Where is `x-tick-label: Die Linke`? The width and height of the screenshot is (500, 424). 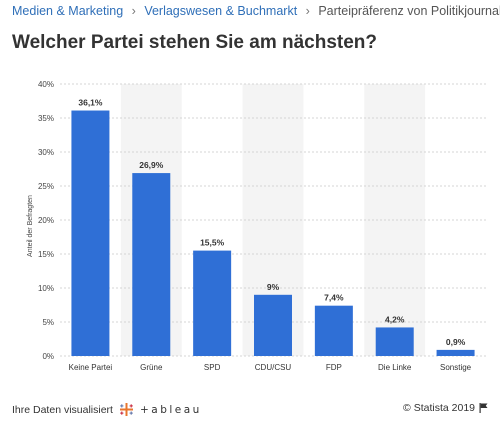 x-tick-label: Die Linke is located at coordinates (395, 367).